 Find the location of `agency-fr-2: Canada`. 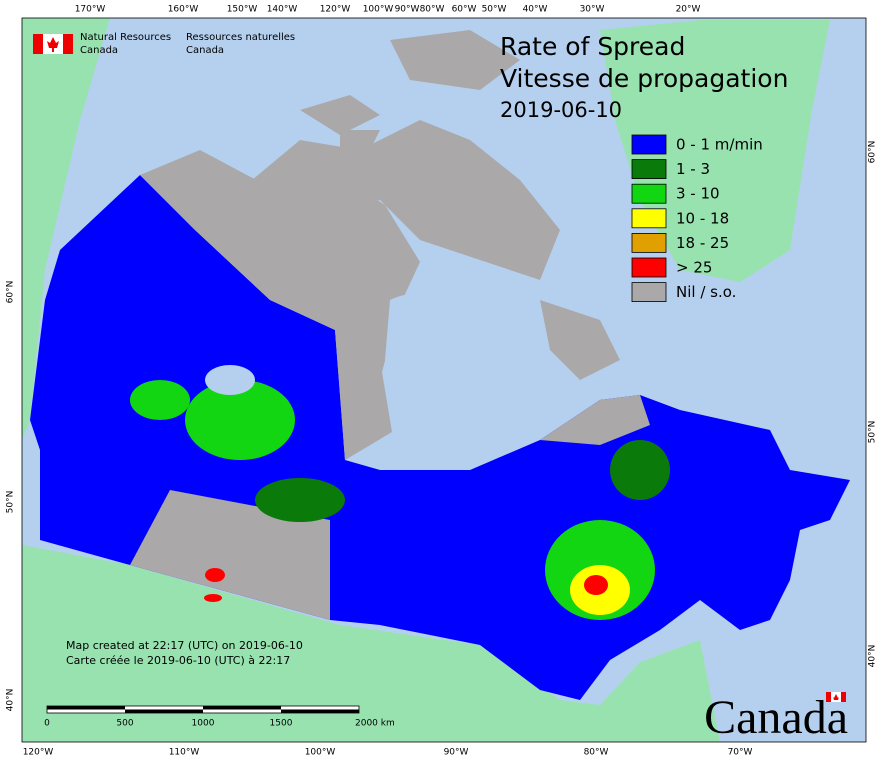

agency-fr-2: Canada is located at coordinates (205, 50).